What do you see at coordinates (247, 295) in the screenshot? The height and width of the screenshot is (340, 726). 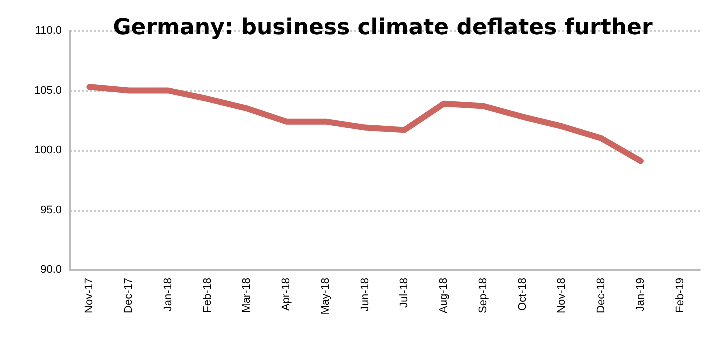 I see `x-tick-label: Mar-18` at bounding box center [247, 295].